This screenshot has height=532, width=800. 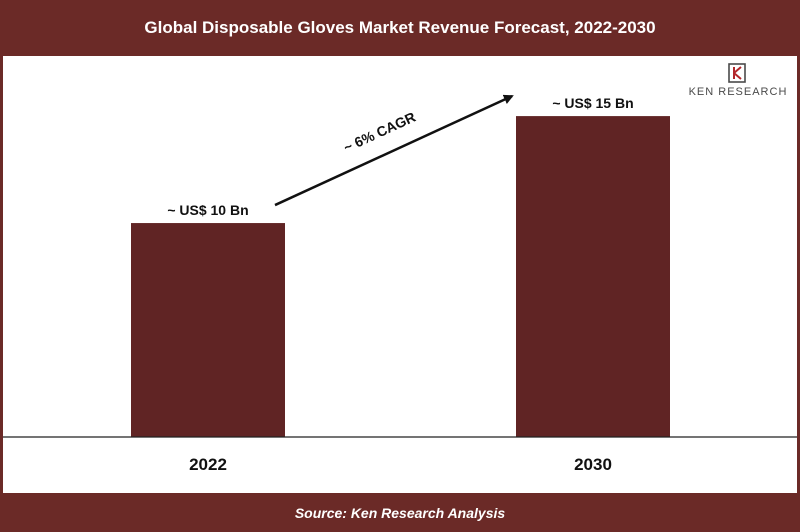 What do you see at coordinates (593, 464) in the screenshot?
I see `x-tick-label-2030: 2030` at bounding box center [593, 464].